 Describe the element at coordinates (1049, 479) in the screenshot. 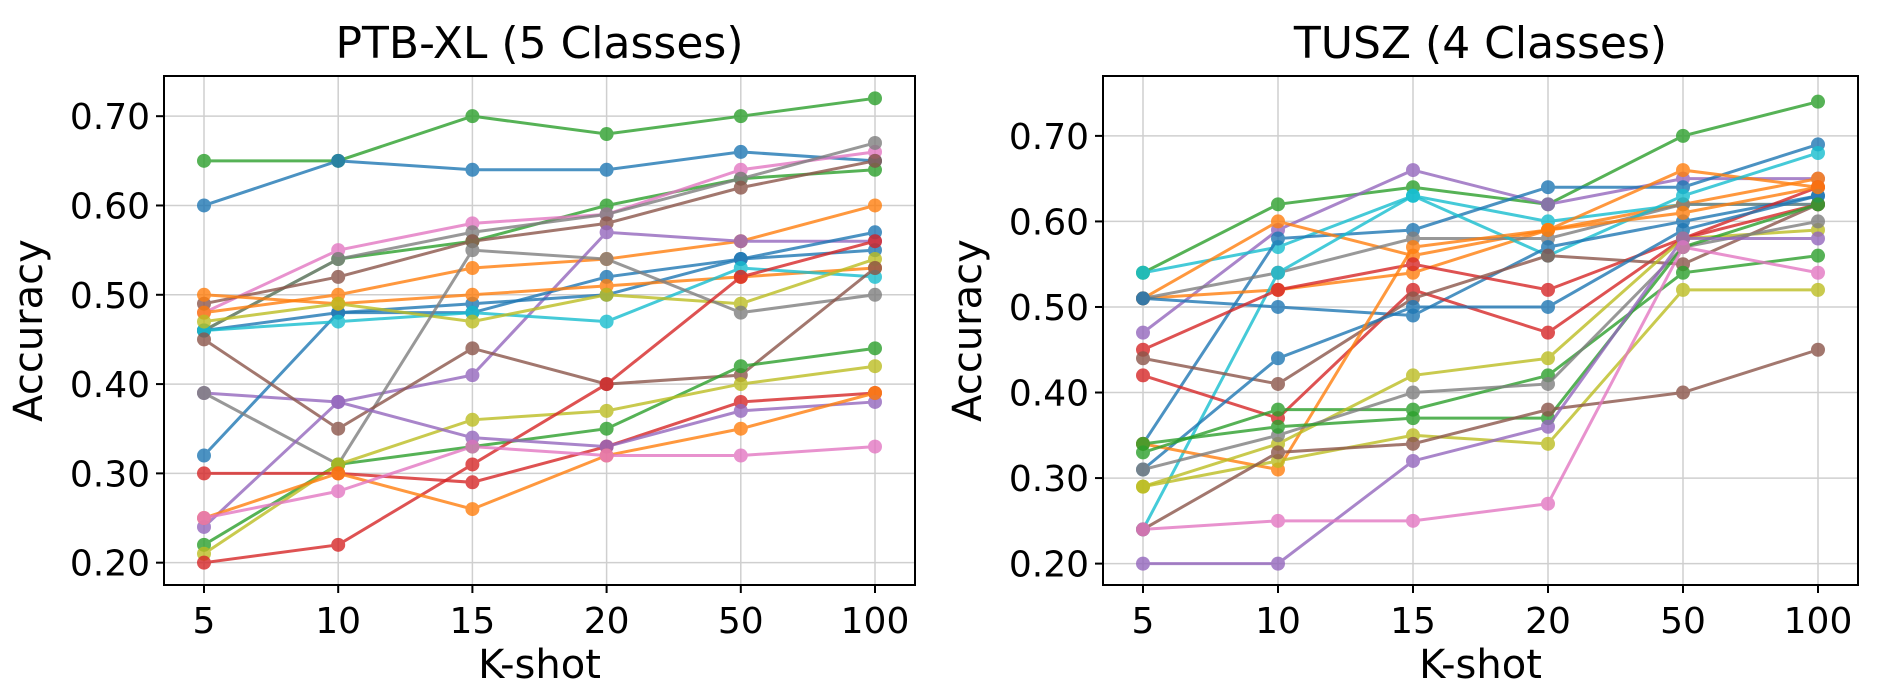

I see `y-tick-label: 0.30` at that location.